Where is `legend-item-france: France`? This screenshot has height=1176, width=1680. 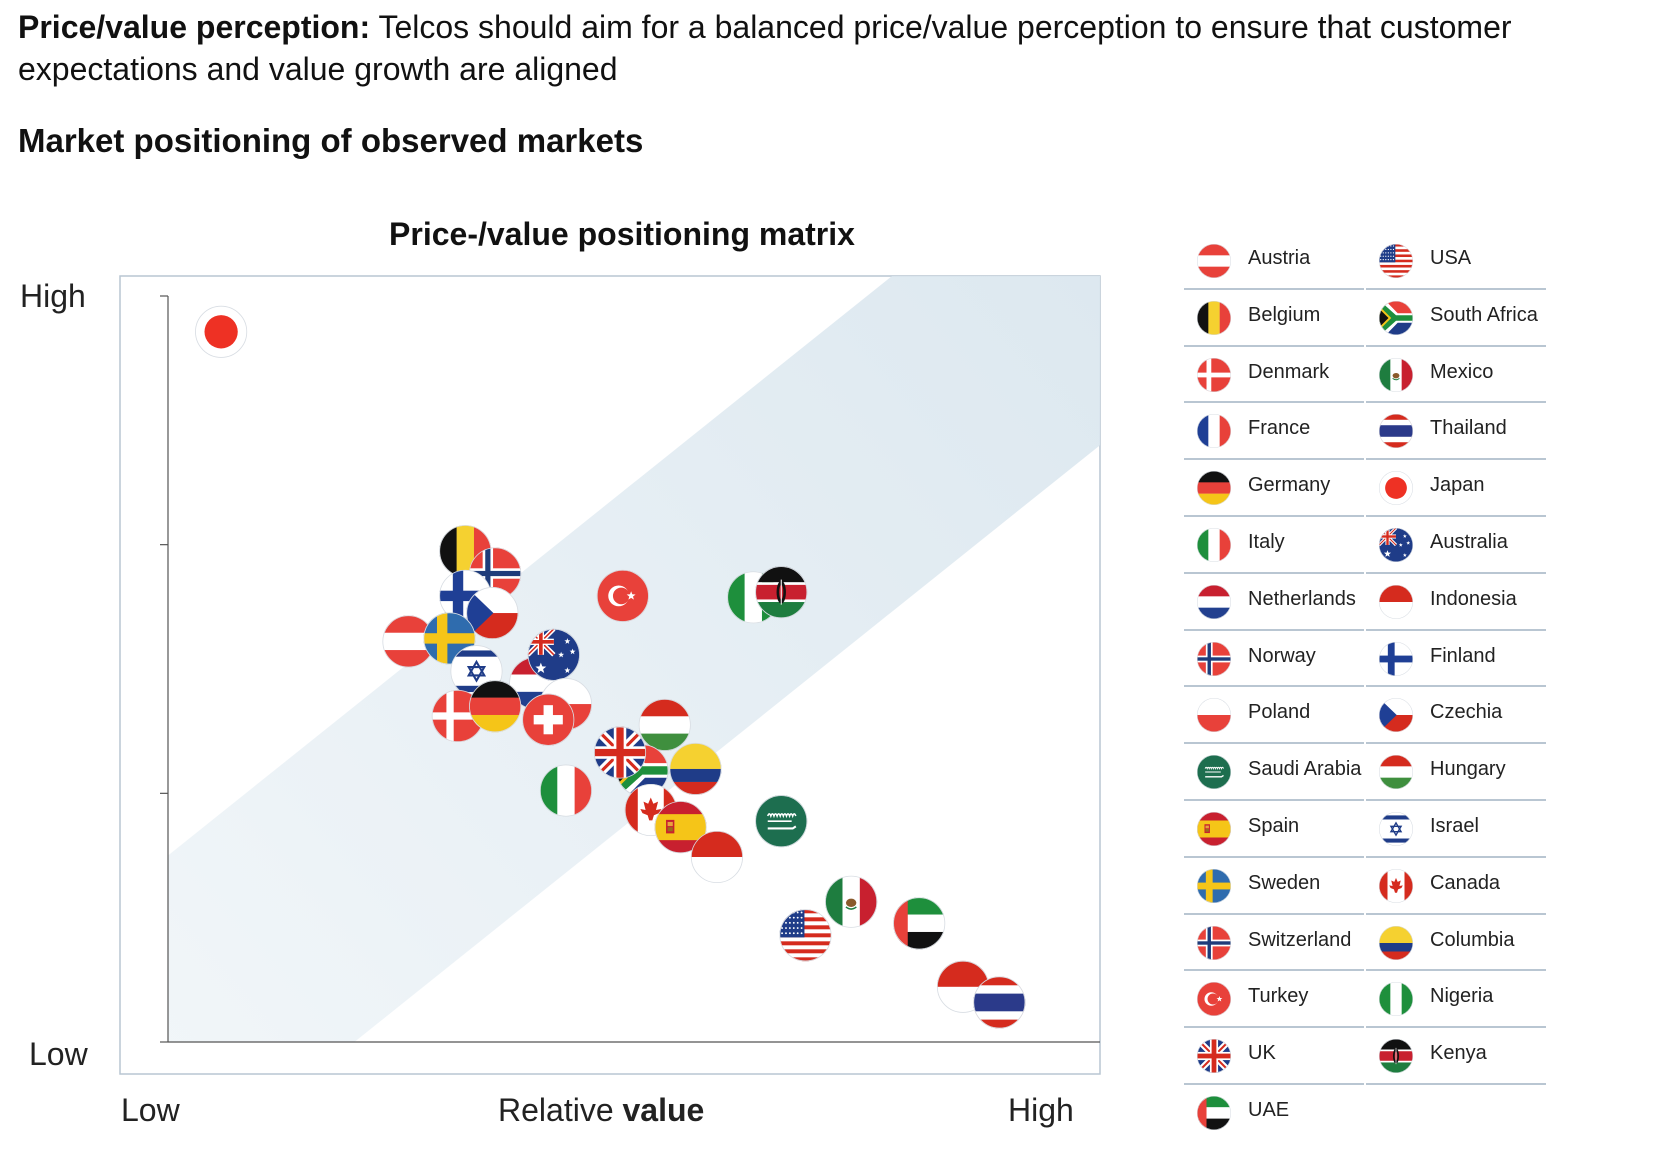
legend-item-france: France is located at coordinates (1274, 432).